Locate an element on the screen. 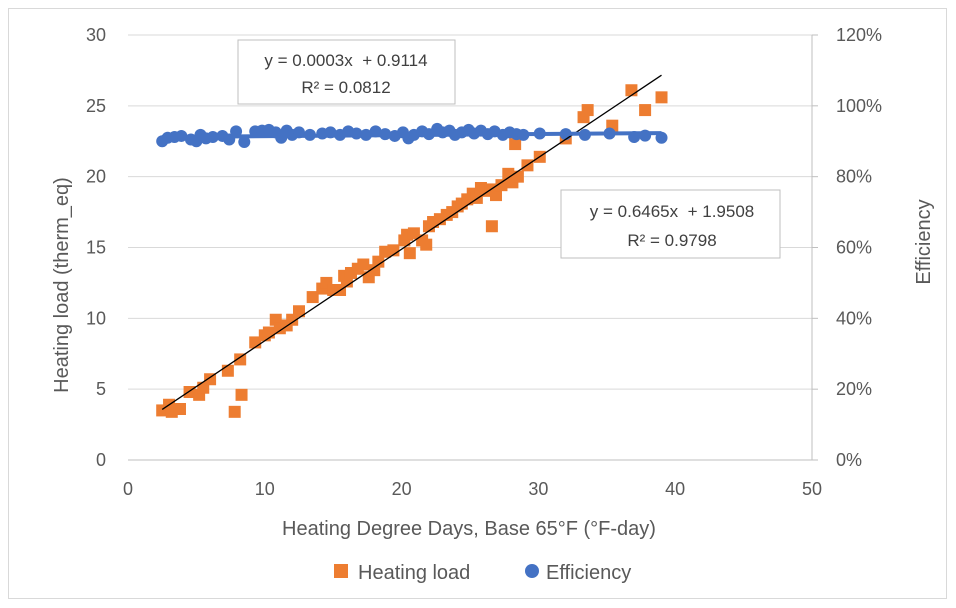 This screenshot has width=956, height=608. secondary-y-axis-title: Efficiency is located at coordinates (924, 241).